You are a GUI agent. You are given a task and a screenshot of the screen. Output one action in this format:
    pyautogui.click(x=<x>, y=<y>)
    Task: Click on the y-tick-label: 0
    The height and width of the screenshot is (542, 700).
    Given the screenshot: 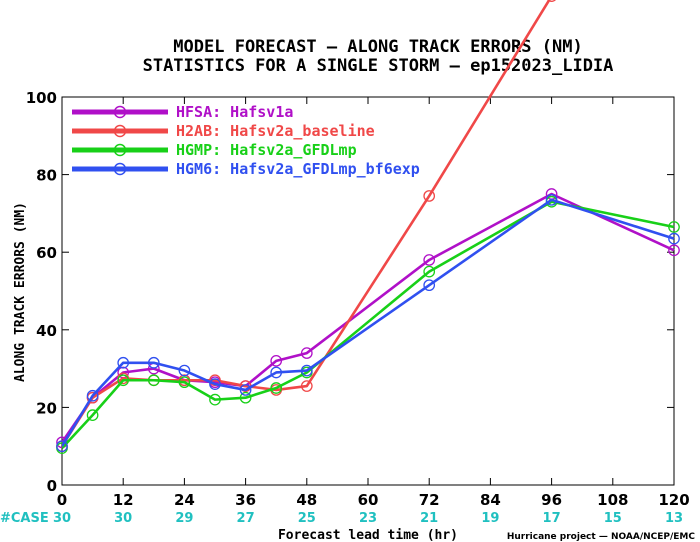 What is the action you would take?
    pyautogui.click(x=52, y=486)
    